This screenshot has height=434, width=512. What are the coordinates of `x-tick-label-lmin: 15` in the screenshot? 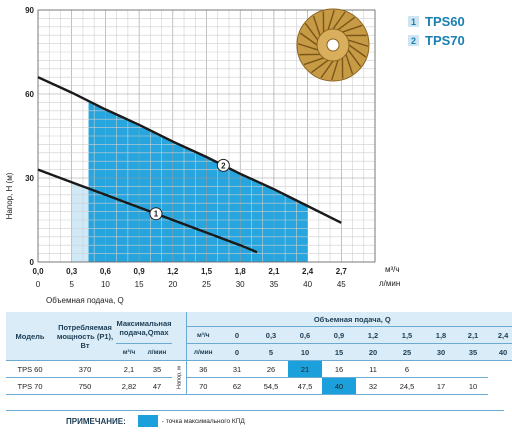 It's located at (139, 284).